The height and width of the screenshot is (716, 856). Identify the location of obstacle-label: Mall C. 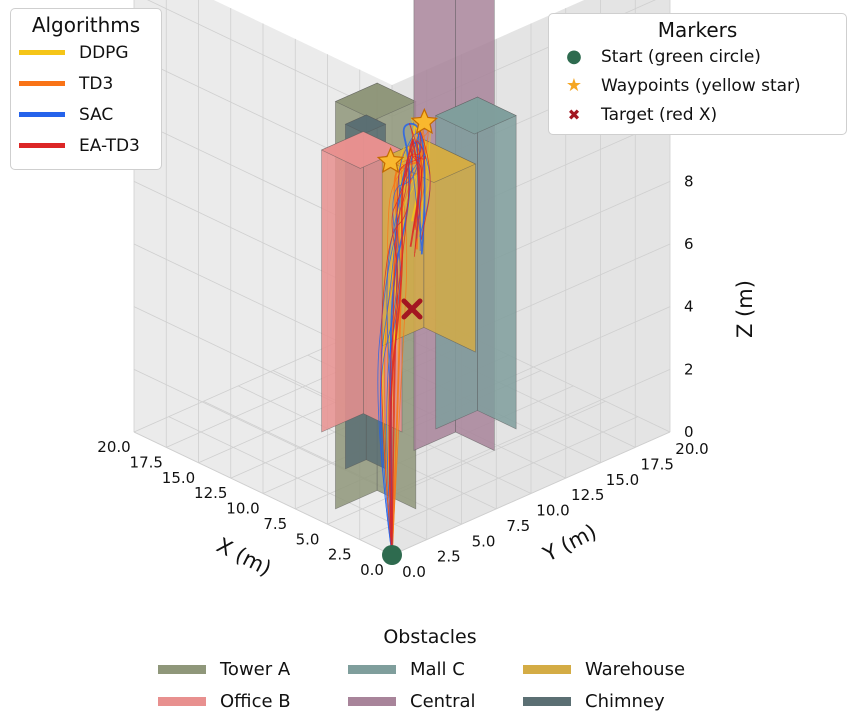
(437, 669).